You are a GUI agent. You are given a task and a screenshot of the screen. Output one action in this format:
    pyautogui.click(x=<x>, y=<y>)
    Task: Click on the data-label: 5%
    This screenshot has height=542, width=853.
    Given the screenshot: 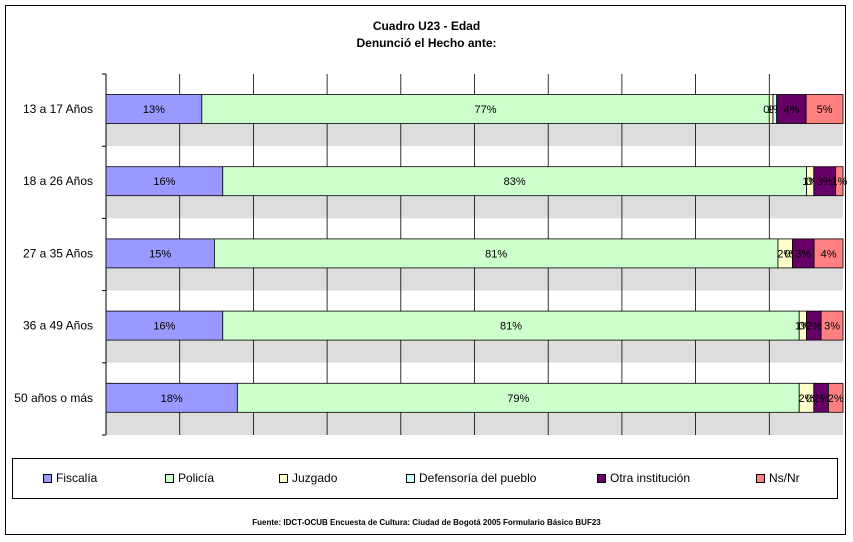 What is the action you would take?
    pyautogui.click(x=825, y=110)
    